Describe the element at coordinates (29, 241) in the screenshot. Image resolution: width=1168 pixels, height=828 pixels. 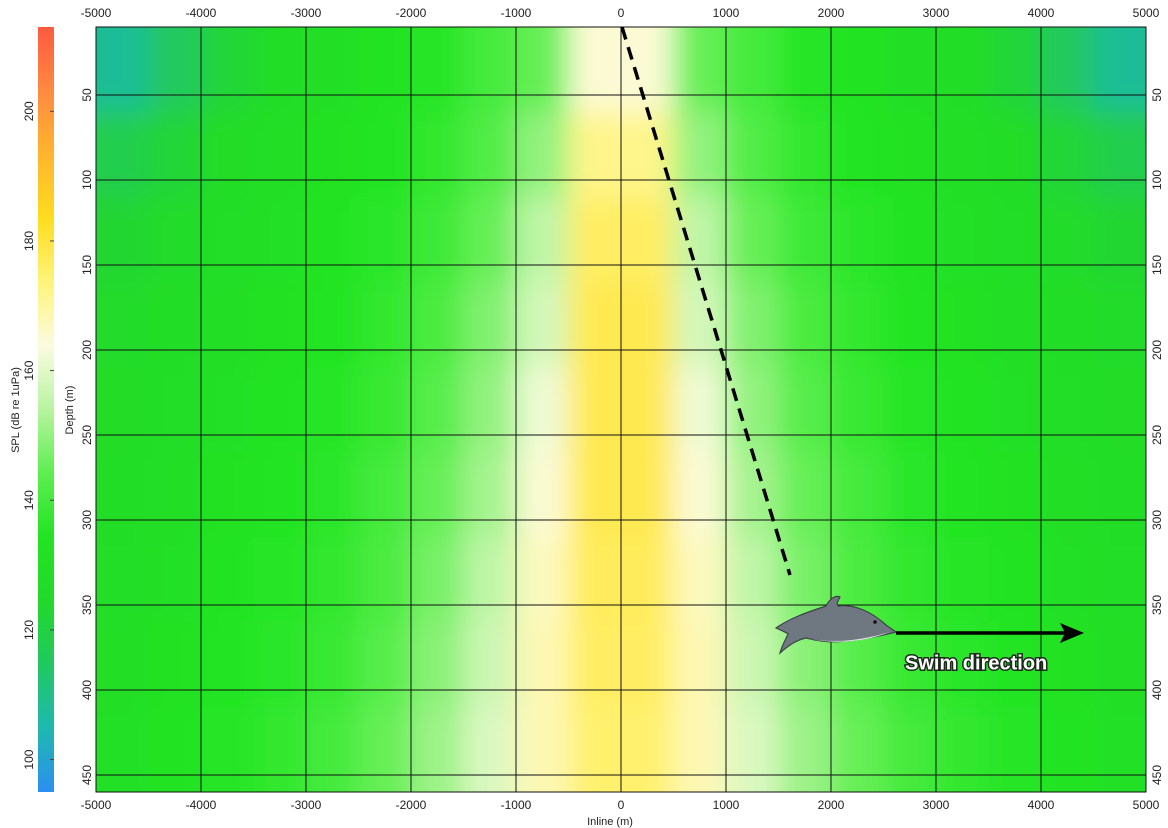
I see `colorbar-tick-label: 180` at that location.